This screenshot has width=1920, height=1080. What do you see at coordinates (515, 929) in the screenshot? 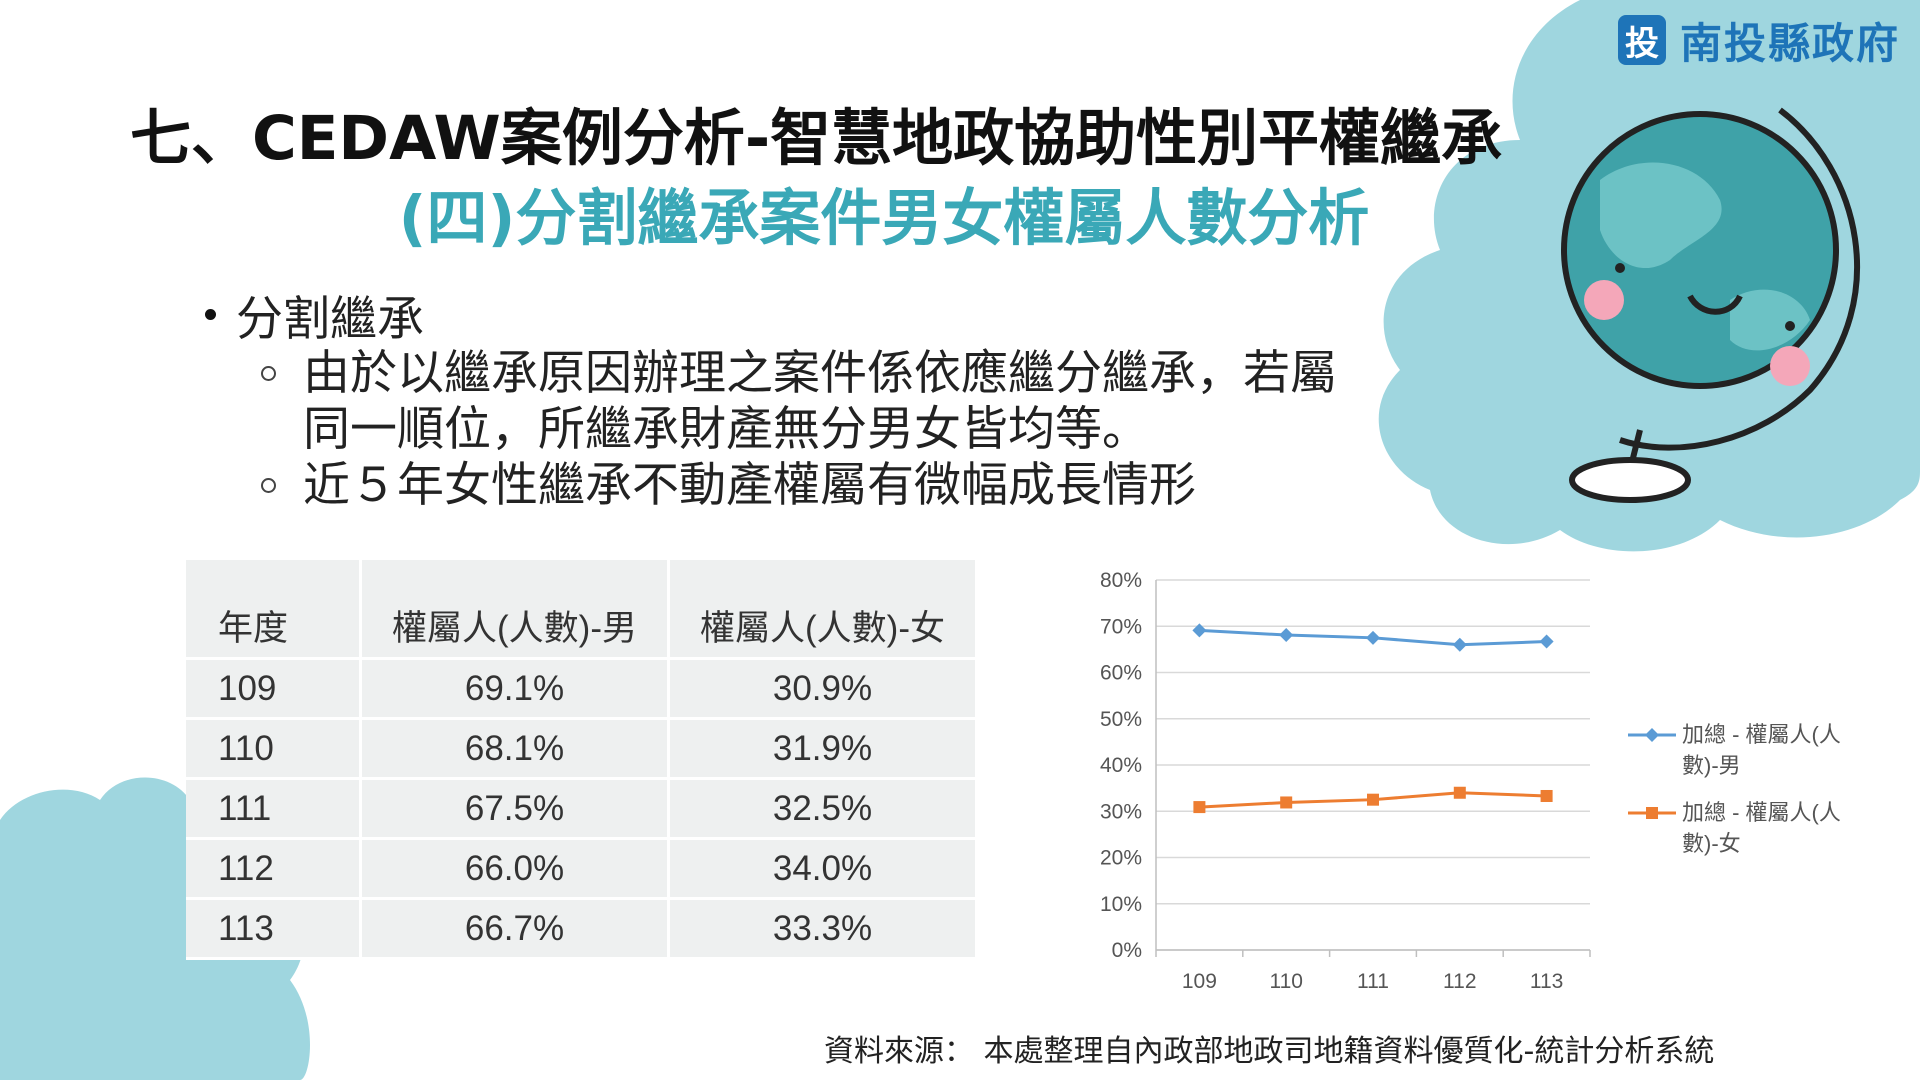
I see `cell-male: 66.7%` at bounding box center [515, 929].